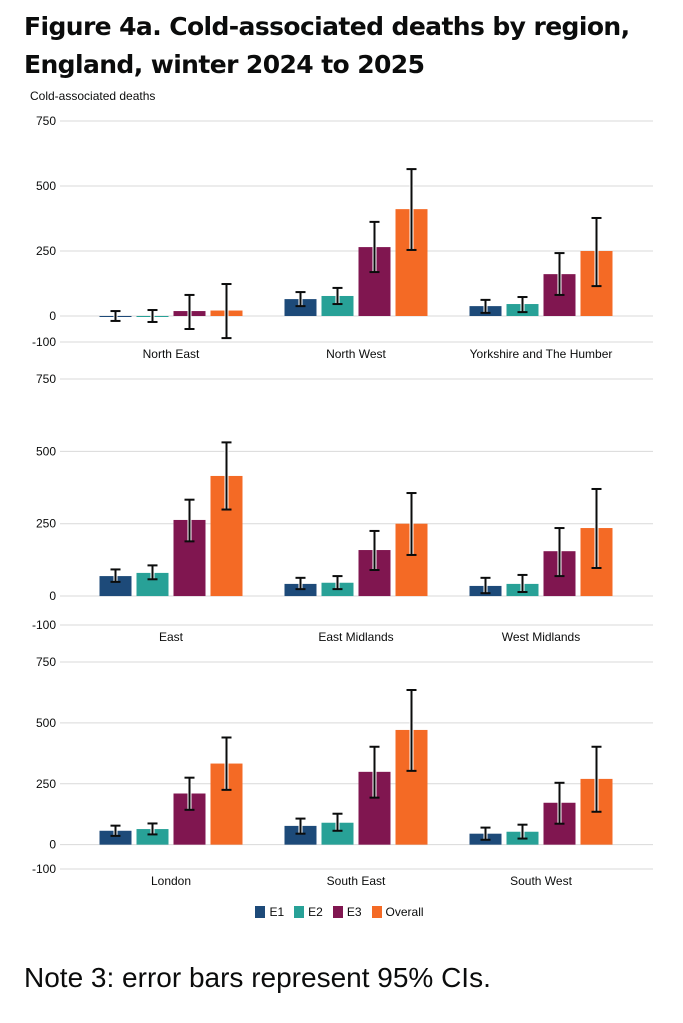 This screenshot has height=1023, width=683. What do you see at coordinates (257, 977) in the screenshot?
I see `footnote: Note 3: error bars represent 95% CIs.` at bounding box center [257, 977].